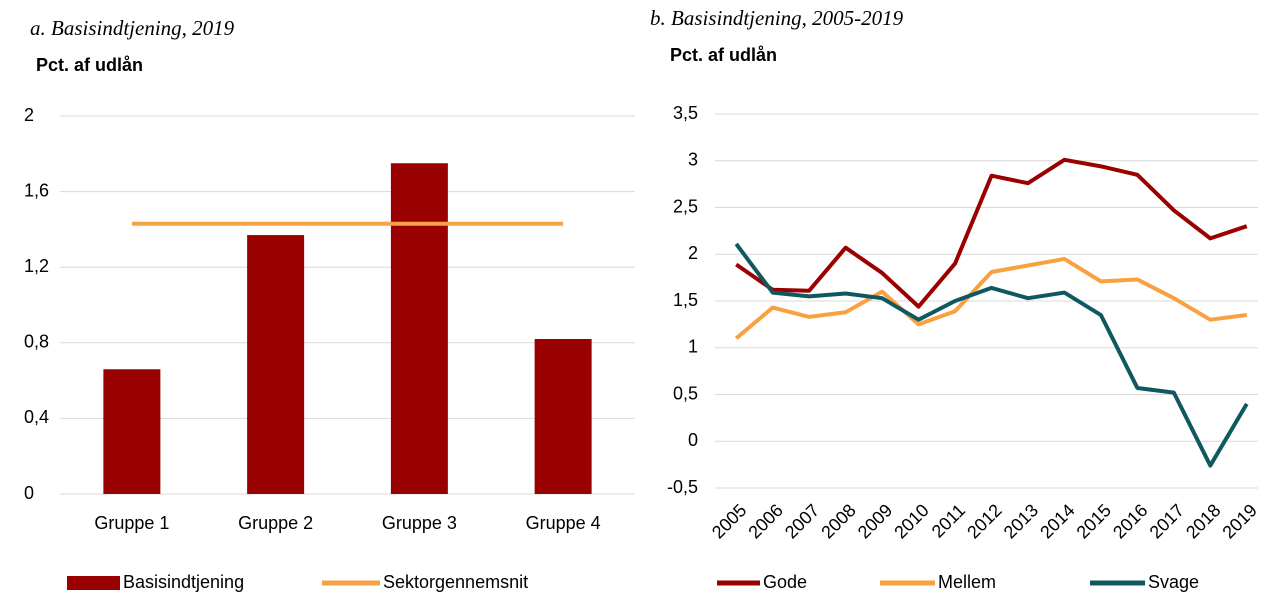  Describe the element at coordinates (183, 582) in the screenshot. I see `legend-label: Basisindtjening` at that location.